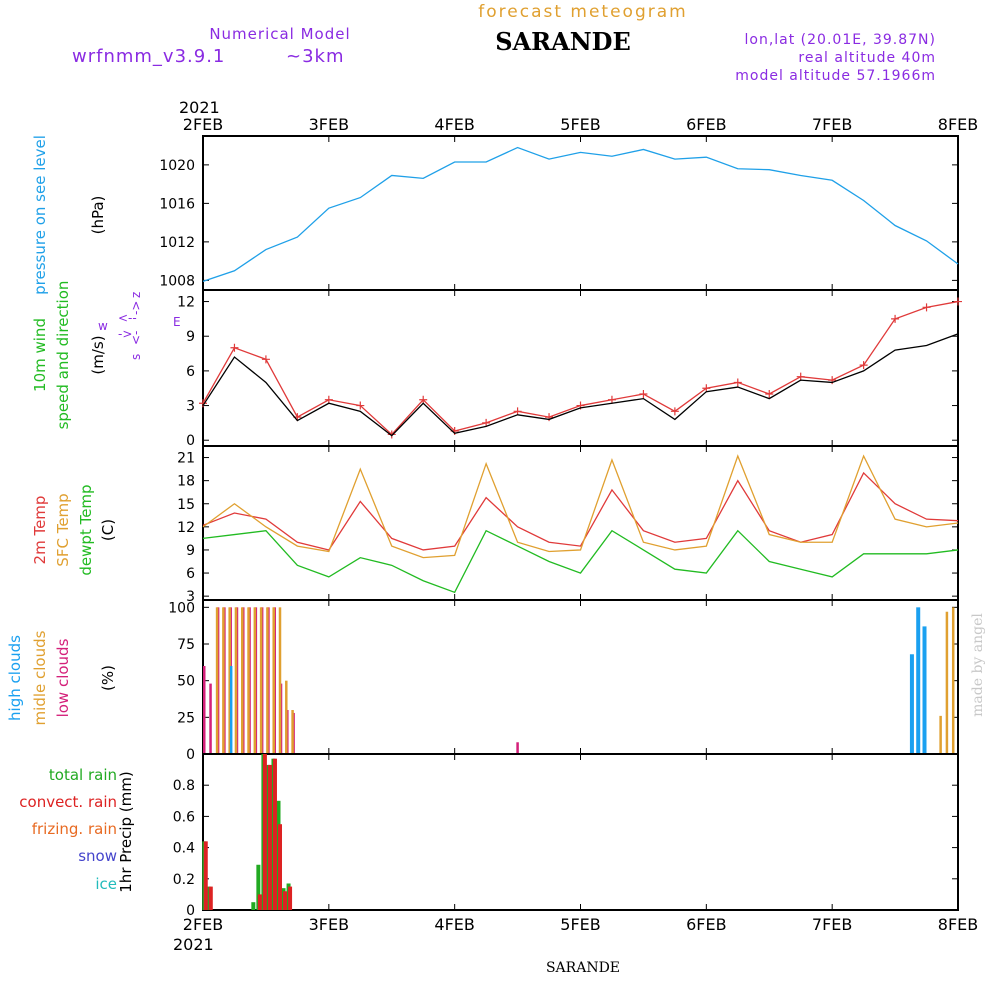  What do you see at coordinates (148, 56) in the screenshot?
I see `model-name: wrfnmm_v3.9.1` at bounding box center [148, 56].